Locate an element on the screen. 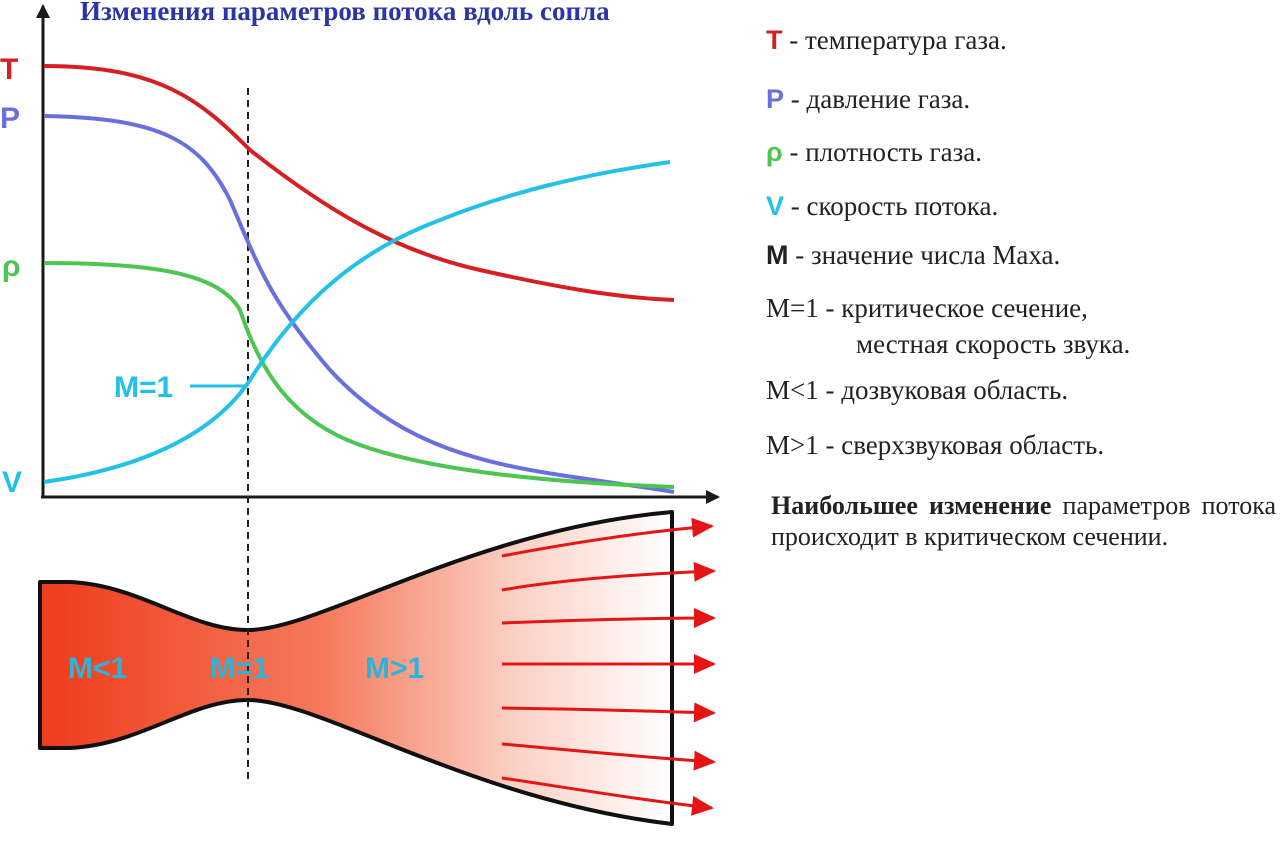  legend-item-critical: M=1 - критическое сечение, is located at coordinates (927, 308).